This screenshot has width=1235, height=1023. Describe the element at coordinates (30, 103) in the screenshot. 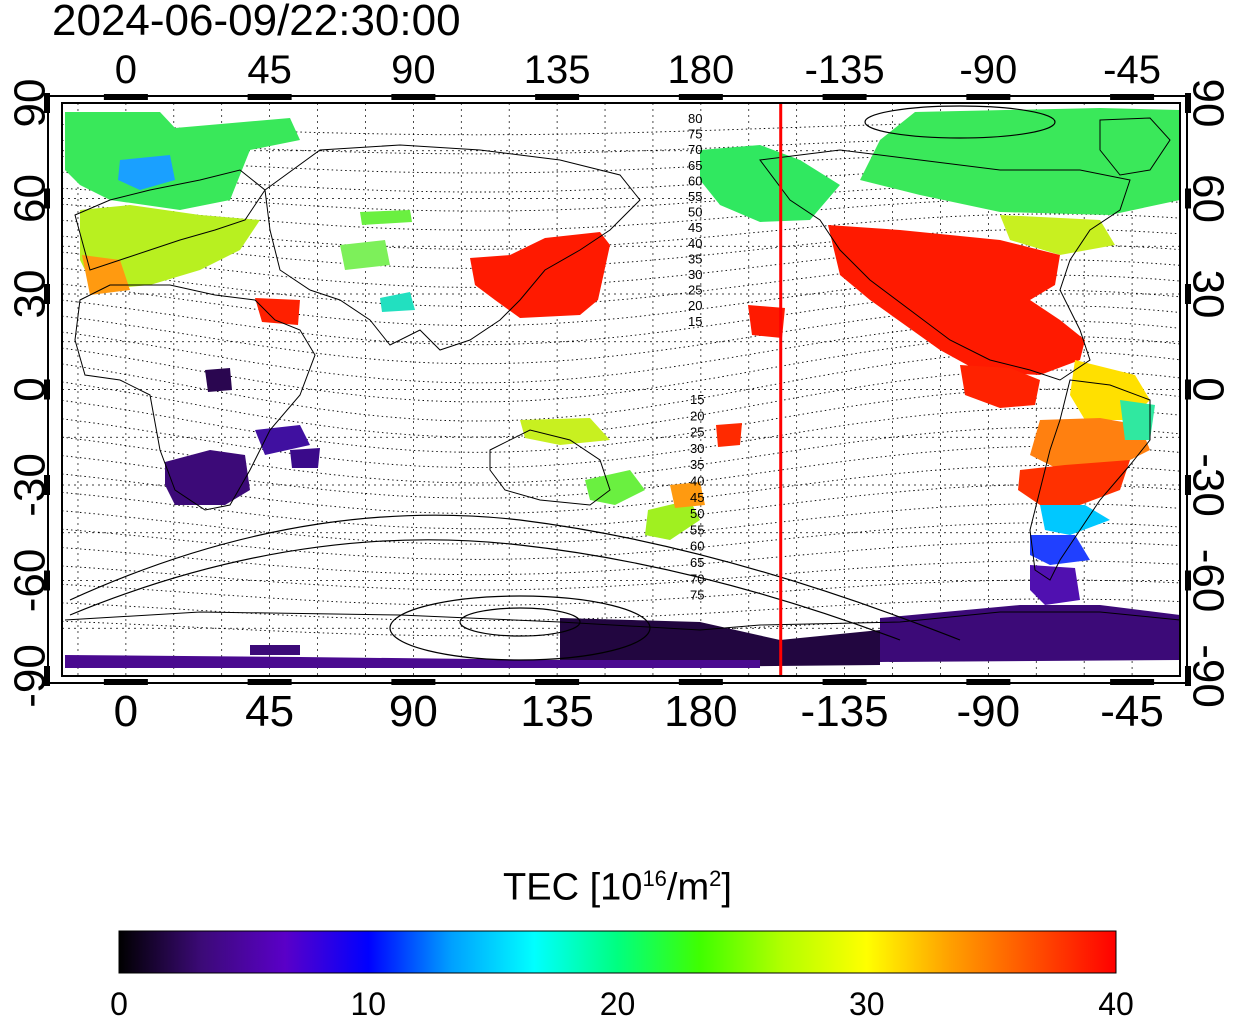

I see `lat-tick-left: 90` at that location.